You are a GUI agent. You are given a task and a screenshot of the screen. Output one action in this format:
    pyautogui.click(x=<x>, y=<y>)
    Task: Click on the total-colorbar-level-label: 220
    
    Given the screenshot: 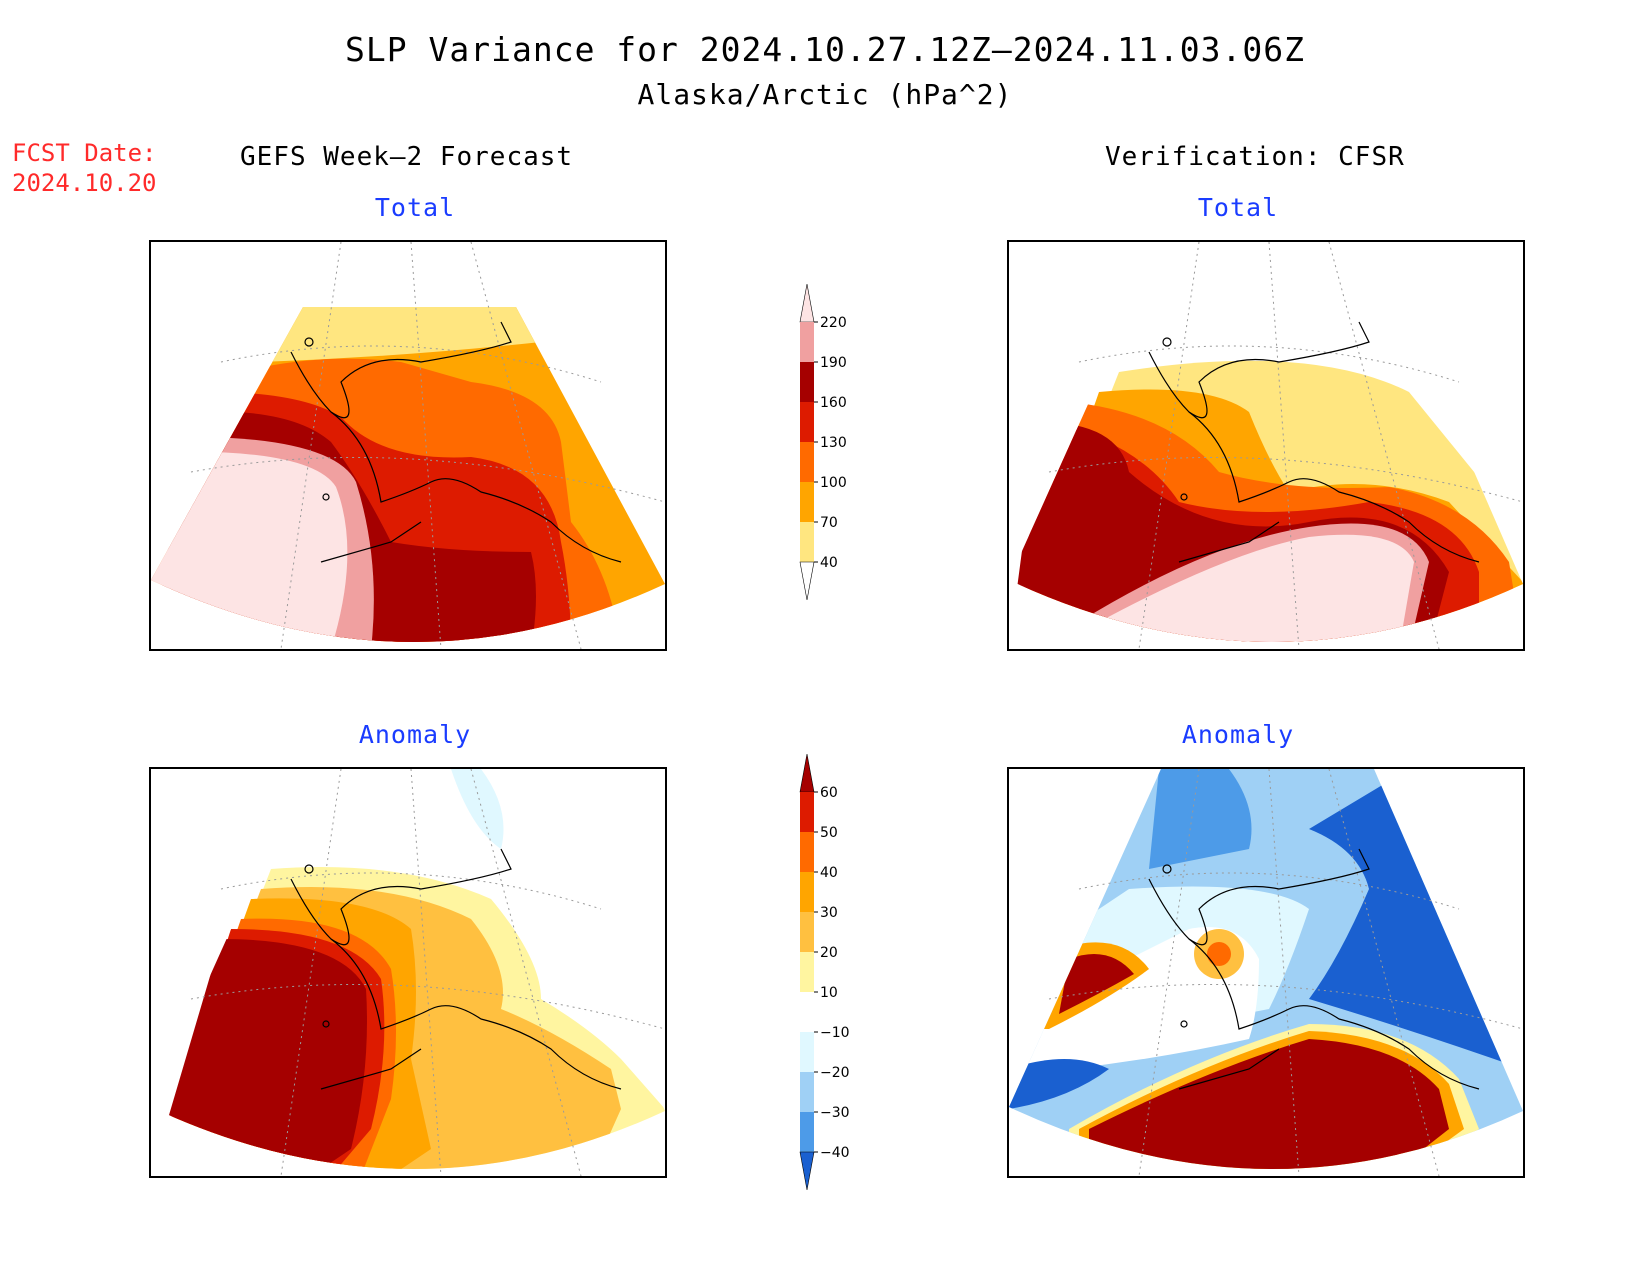 What is the action you would take?
    pyautogui.click(x=833, y=323)
    